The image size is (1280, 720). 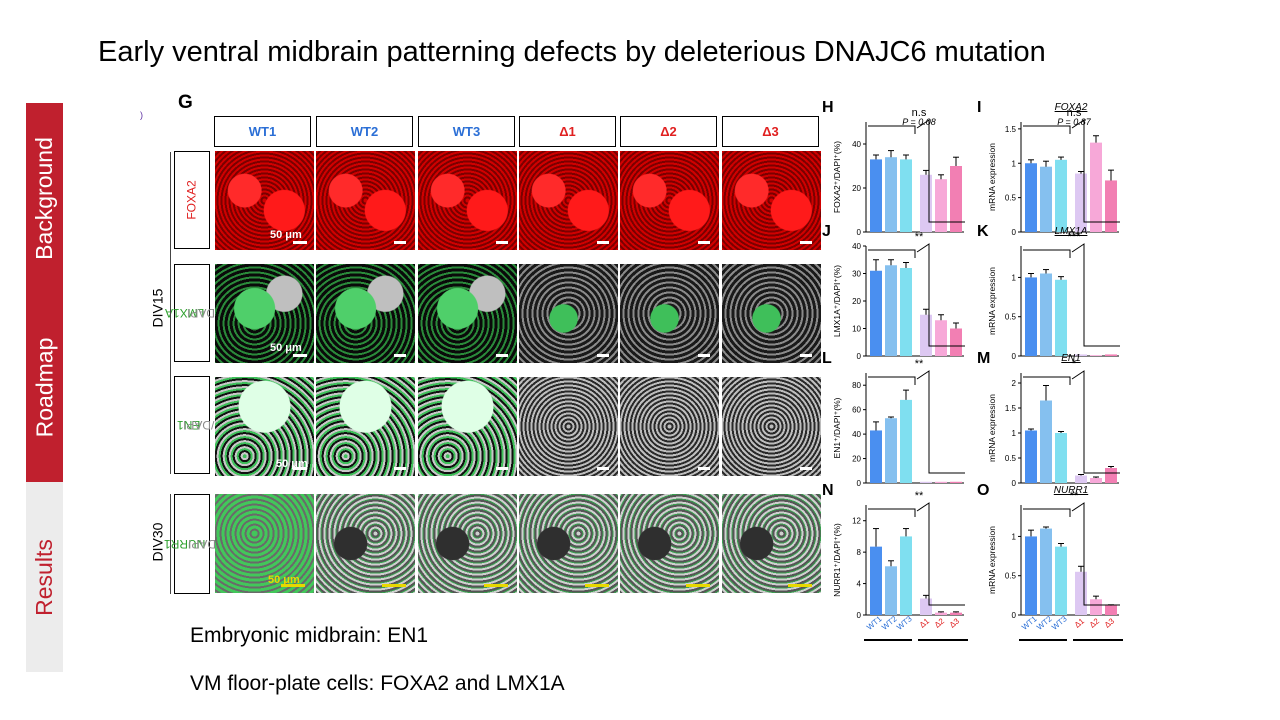 I want to click on tab-roadmap: Roadmap, so click(x=44, y=387).